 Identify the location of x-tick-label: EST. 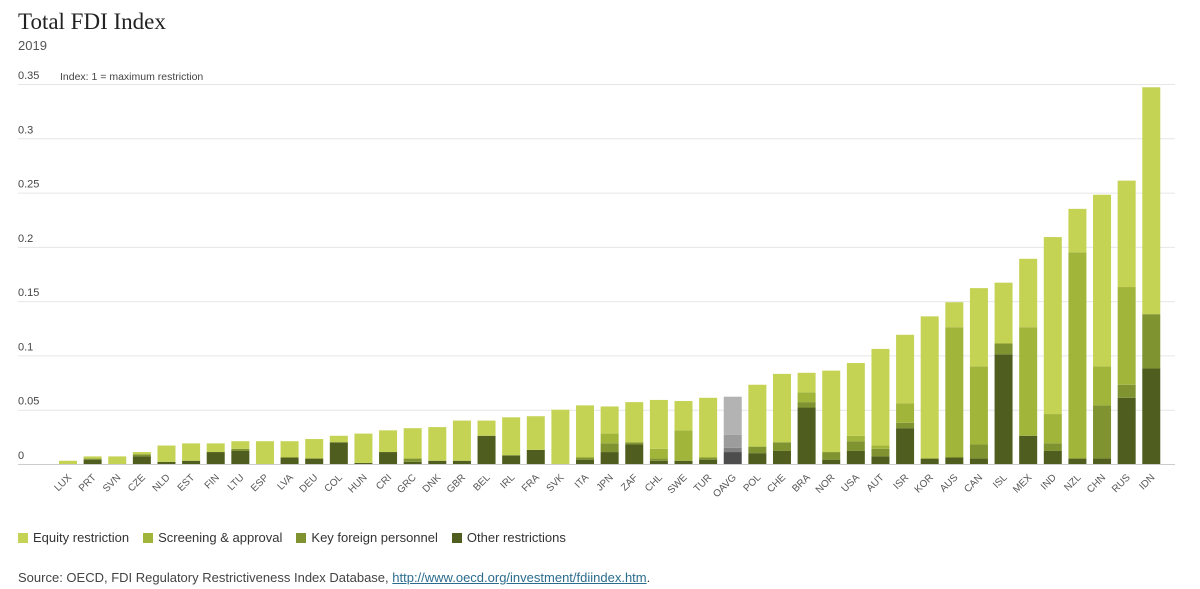
(187, 483).